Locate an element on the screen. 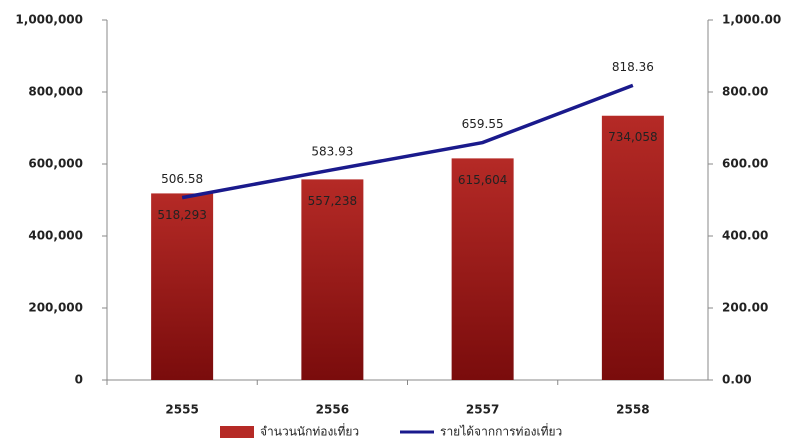 This screenshot has width=788, height=443. y2-tick-label: 600.00 is located at coordinates (745, 164).